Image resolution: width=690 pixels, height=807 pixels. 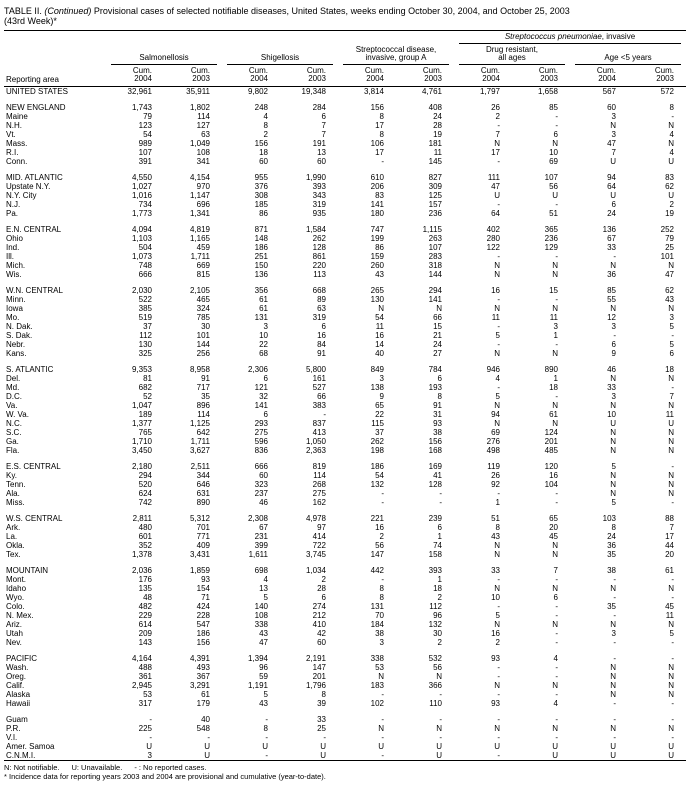 What do you see at coordinates (435, 274) in the screenshot?
I see `cell-value: 144` at bounding box center [435, 274].